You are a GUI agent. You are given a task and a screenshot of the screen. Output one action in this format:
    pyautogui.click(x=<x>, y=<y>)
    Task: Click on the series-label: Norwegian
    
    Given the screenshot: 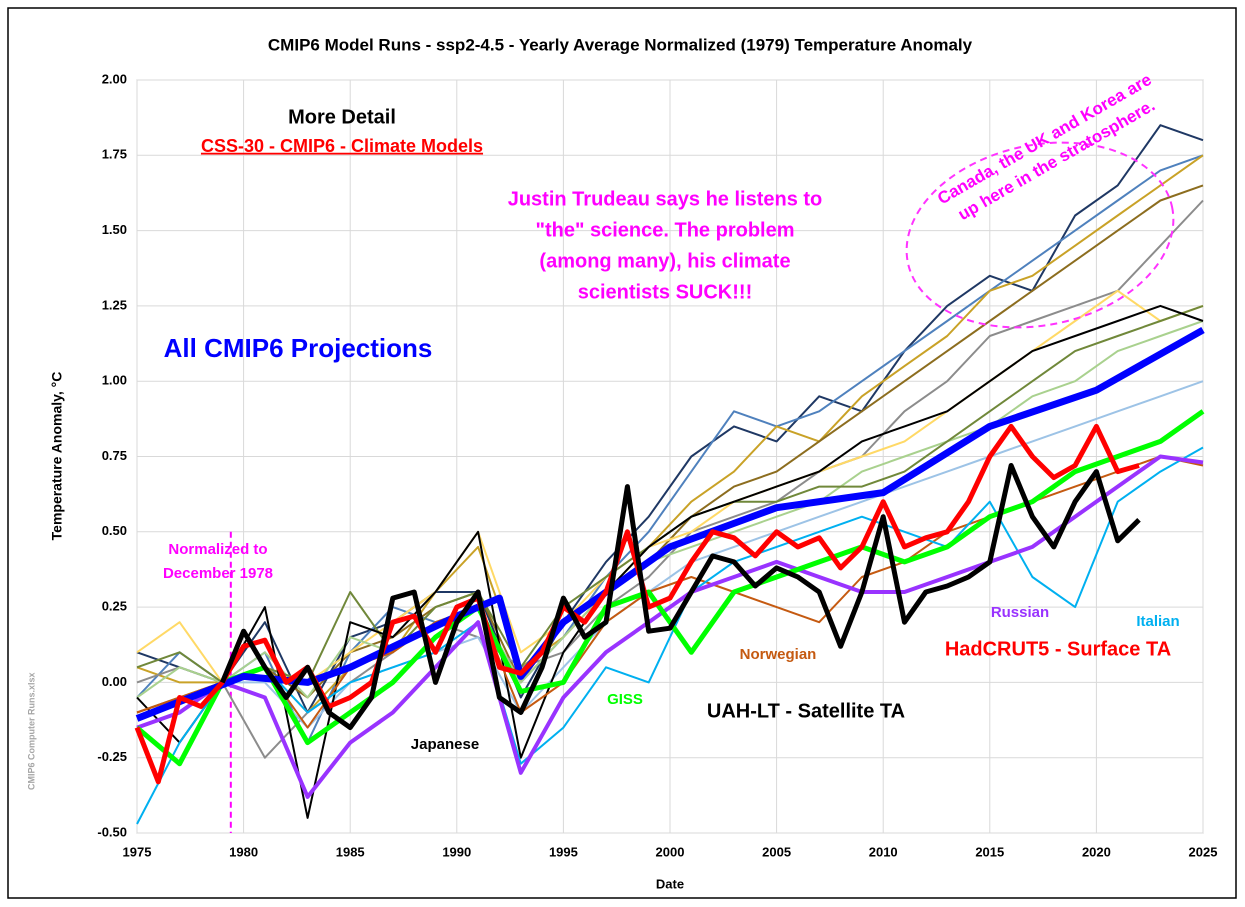 What is the action you would take?
    pyautogui.click(x=778, y=654)
    